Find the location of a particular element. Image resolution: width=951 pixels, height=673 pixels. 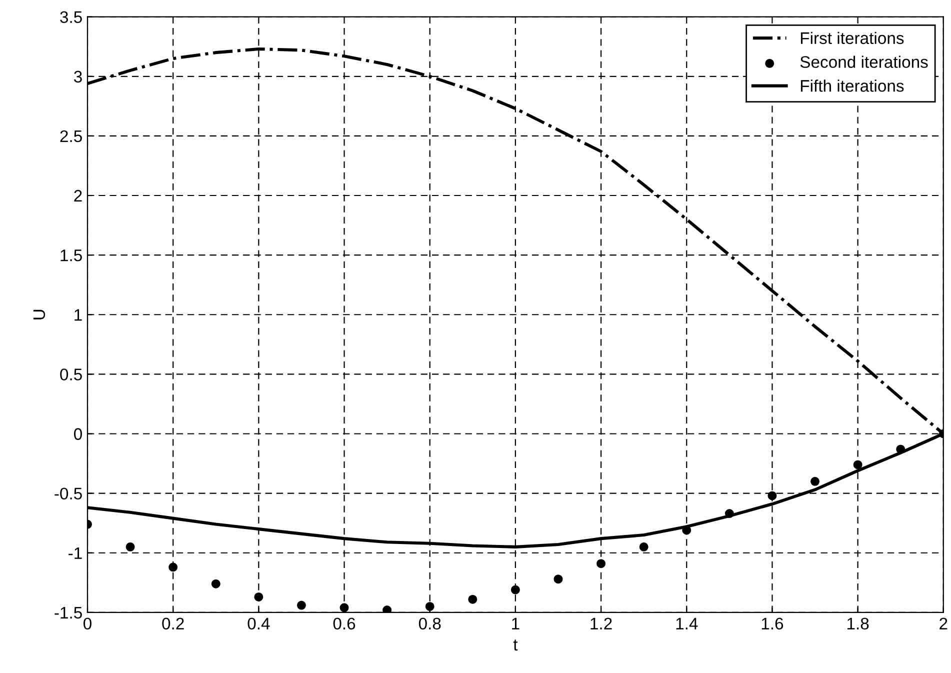

x-tick-label: 0.2 is located at coordinates (173, 624).